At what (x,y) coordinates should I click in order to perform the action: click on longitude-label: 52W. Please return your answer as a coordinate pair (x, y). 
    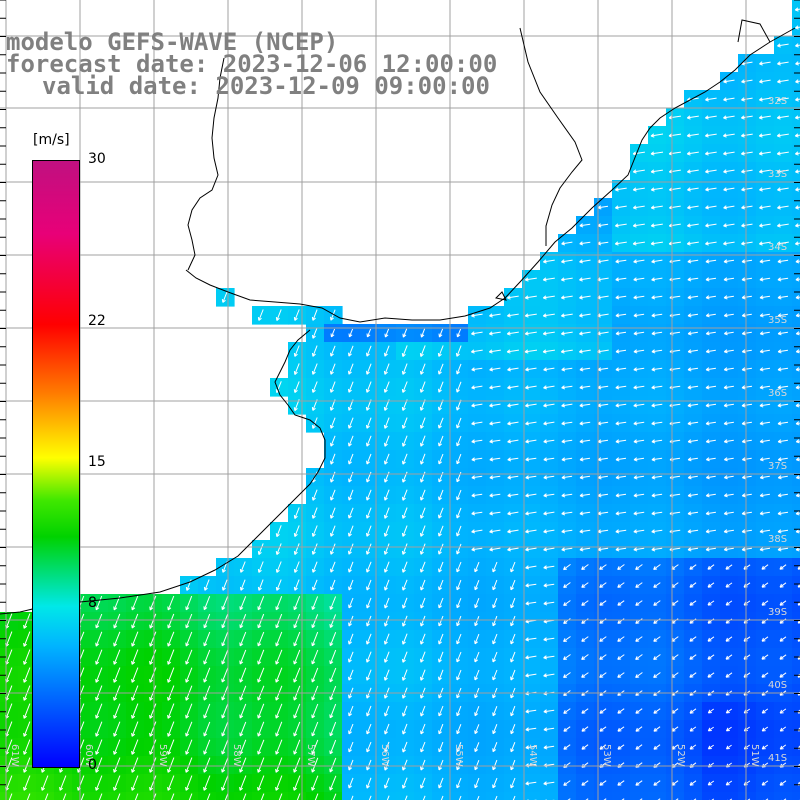
    Looking at the image, I should click on (680, 755).